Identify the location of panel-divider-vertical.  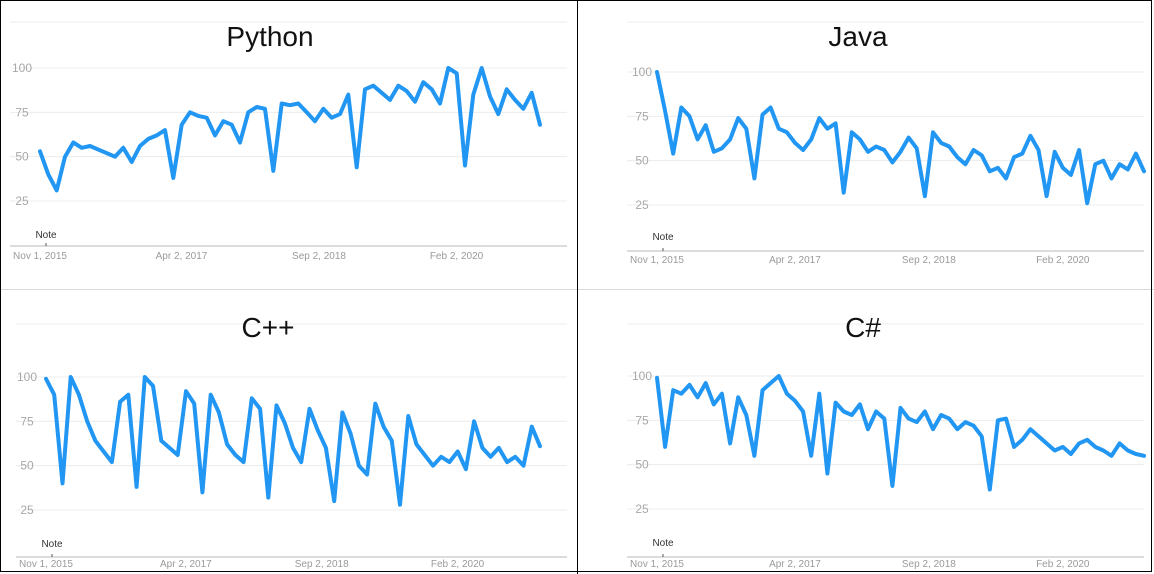
(577, 287).